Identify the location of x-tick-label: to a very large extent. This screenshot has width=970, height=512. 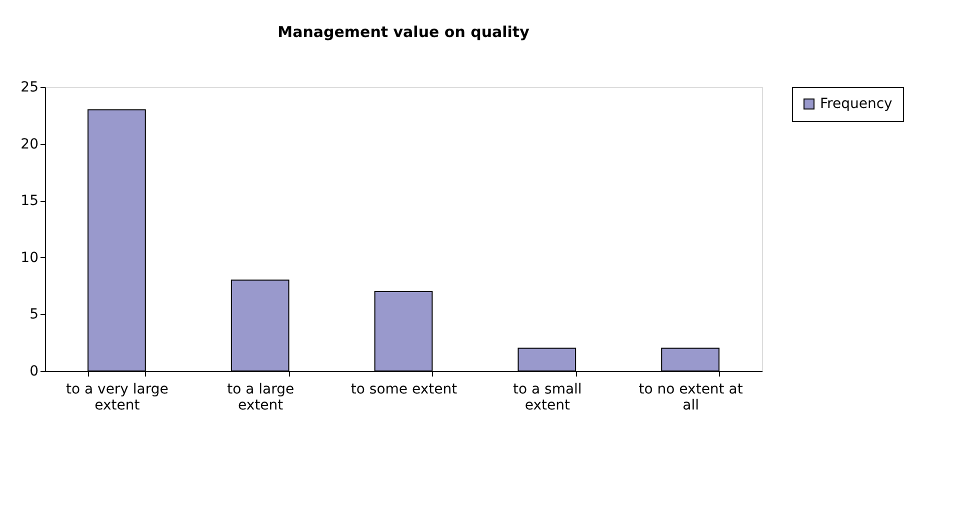
(117, 398).